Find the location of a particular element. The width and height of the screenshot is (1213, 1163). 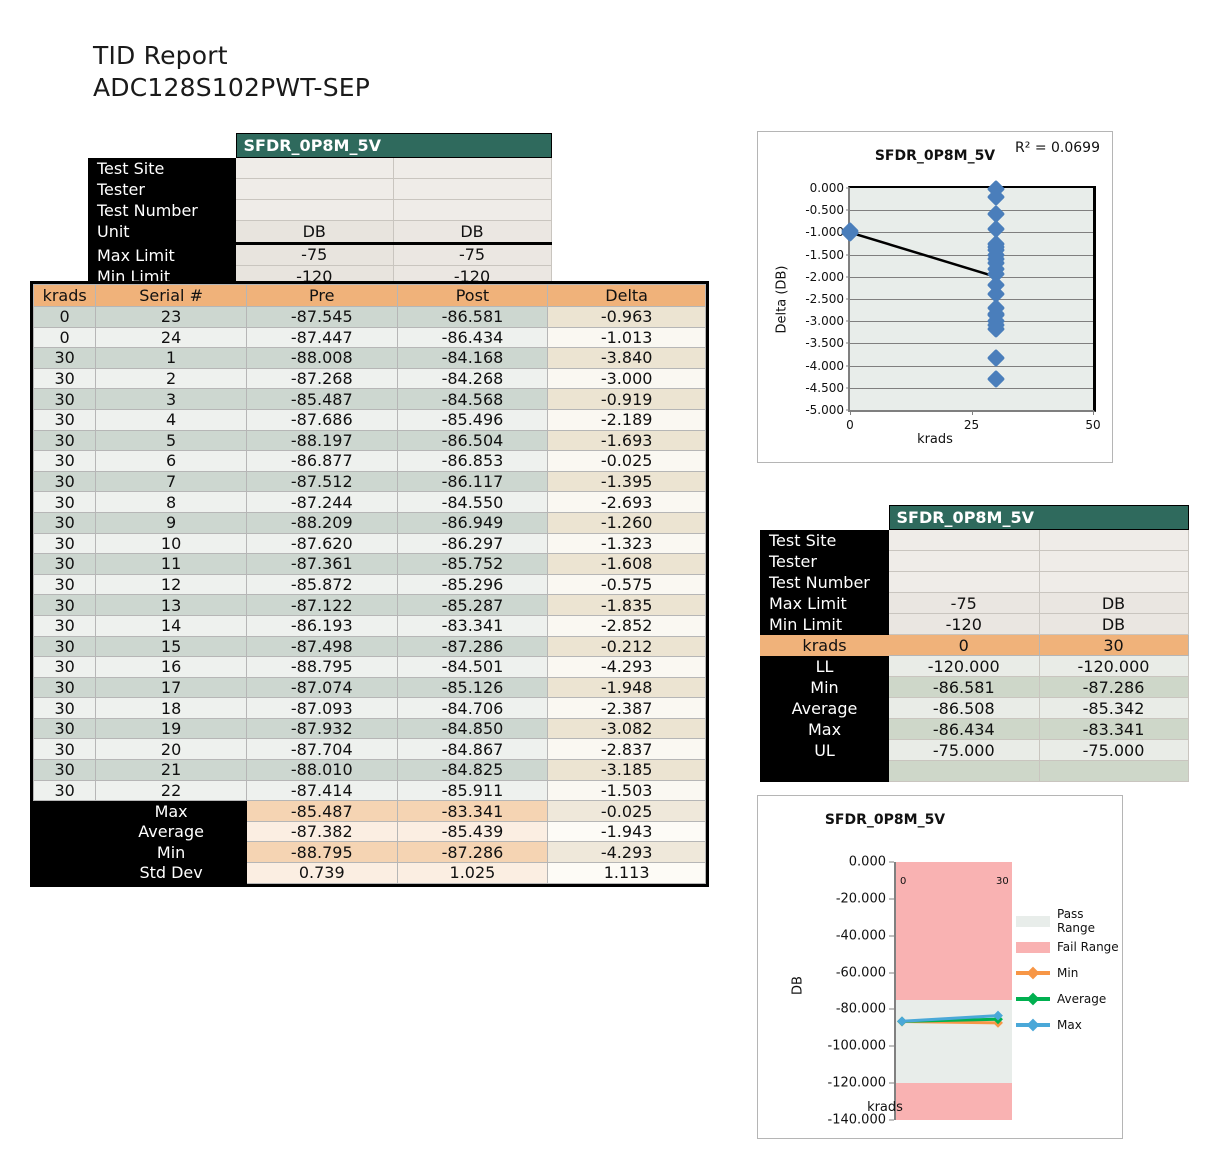

range-x-tick-label: 30 is located at coordinates (1002, 881).